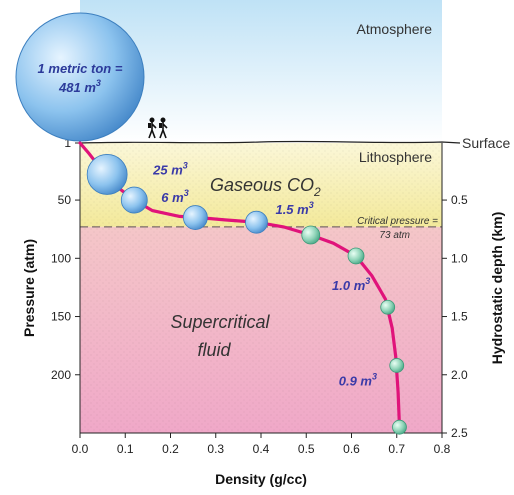 The height and width of the screenshot is (495, 514). Describe the element at coordinates (459, 200) in the screenshot. I see `y2-tick-label: 0.5` at that location.